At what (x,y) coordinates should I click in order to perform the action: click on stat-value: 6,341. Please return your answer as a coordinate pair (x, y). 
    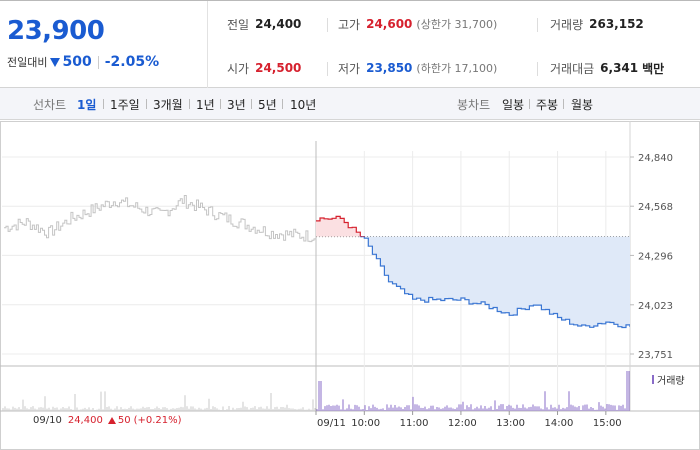
    Looking at the image, I should click on (619, 68).